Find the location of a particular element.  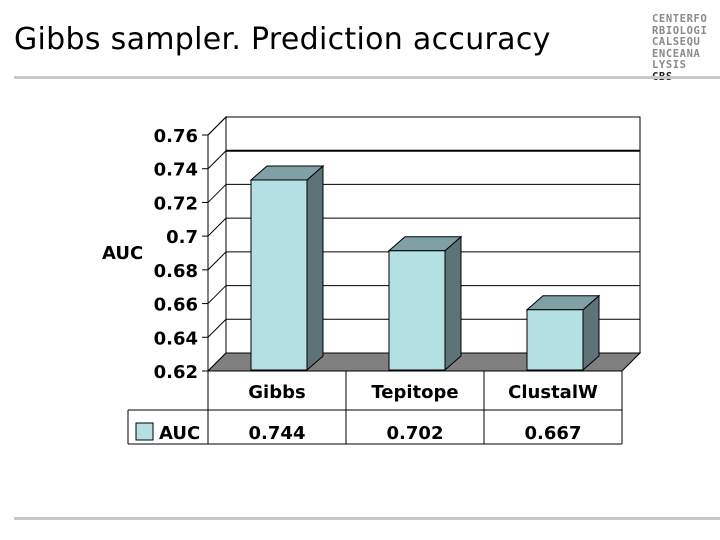

x-tick-label: Gibbs is located at coordinates (276, 392).